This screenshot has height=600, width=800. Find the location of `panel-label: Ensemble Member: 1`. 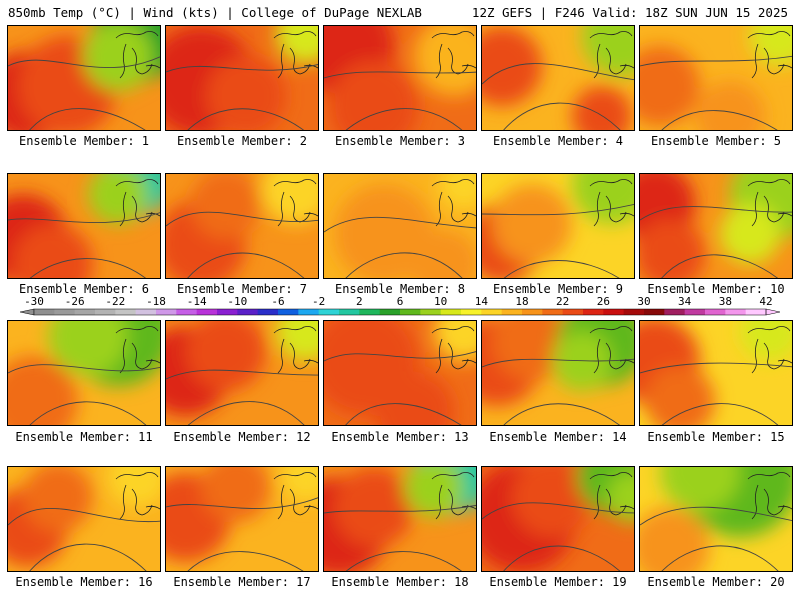

panel-label: Ensemble Member: 1 is located at coordinates (84, 141).